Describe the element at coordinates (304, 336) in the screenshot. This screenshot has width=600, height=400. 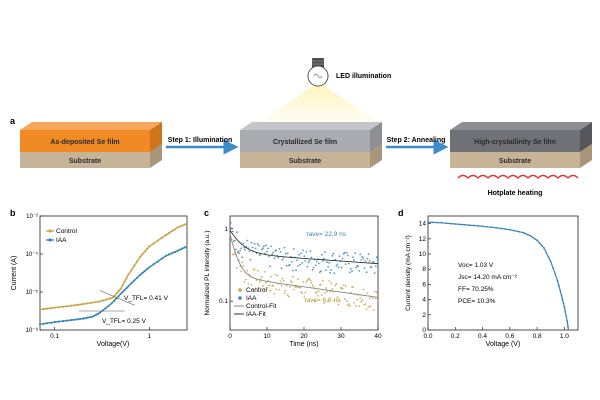
I see `x-tick-label-c: 20` at that location.